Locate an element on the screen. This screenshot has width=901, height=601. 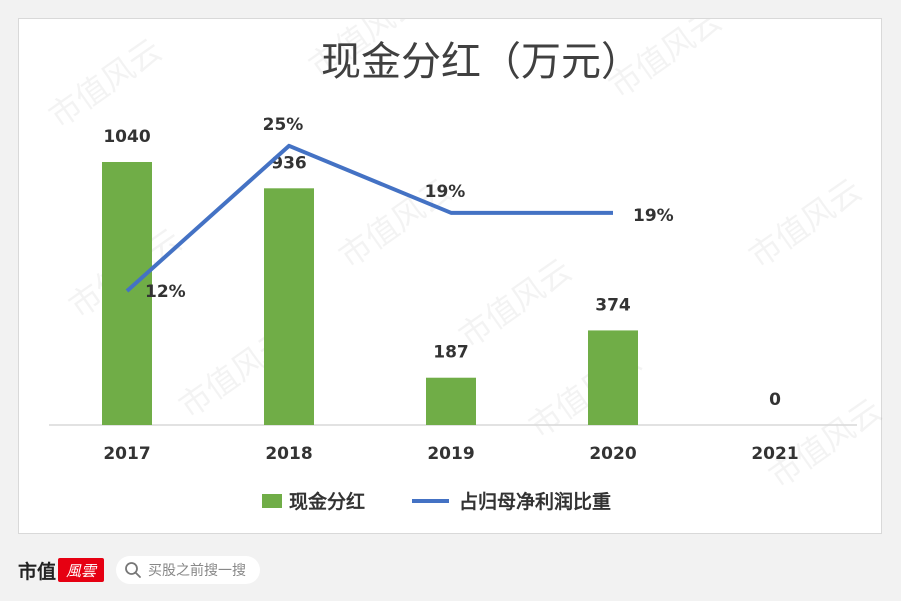
ratio-line is located at coordinates (369, 218).